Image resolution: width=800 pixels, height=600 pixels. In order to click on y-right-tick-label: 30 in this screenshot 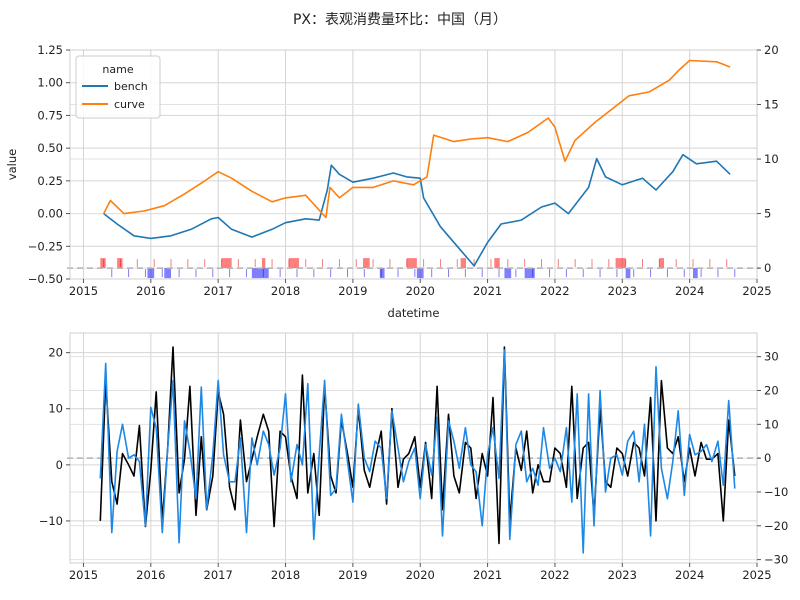, I will do `click(771, 357)`.